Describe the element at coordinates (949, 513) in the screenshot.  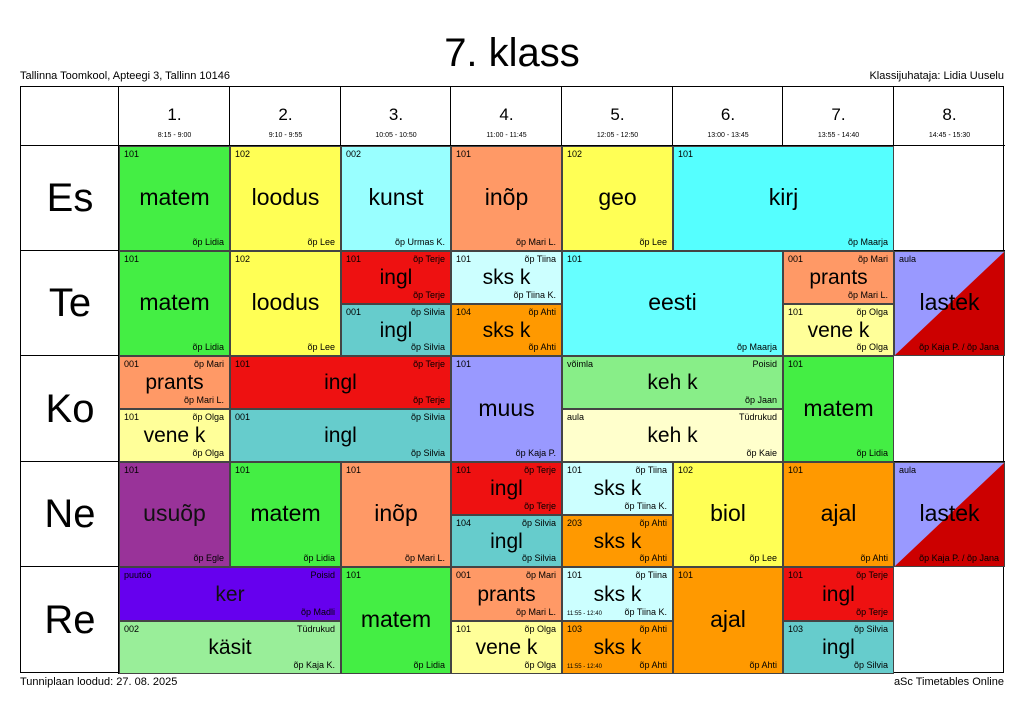
I see `lesson-subject: lastek` at that location.